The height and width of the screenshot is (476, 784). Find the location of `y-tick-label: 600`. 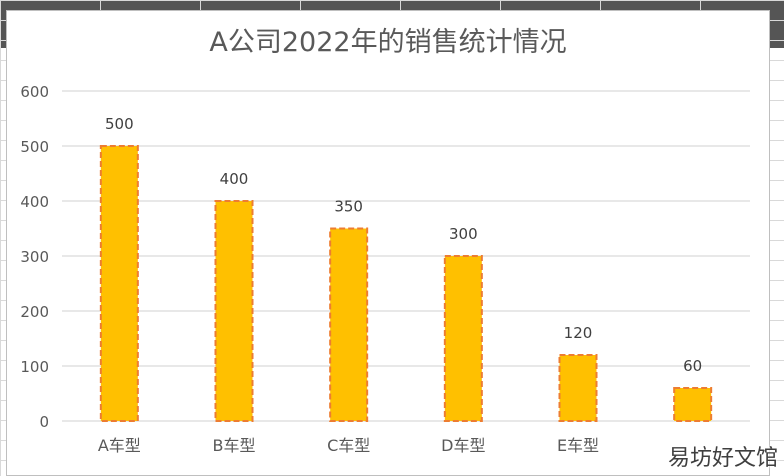

y-tick-label: 600 is located at coordinates (34, 92).